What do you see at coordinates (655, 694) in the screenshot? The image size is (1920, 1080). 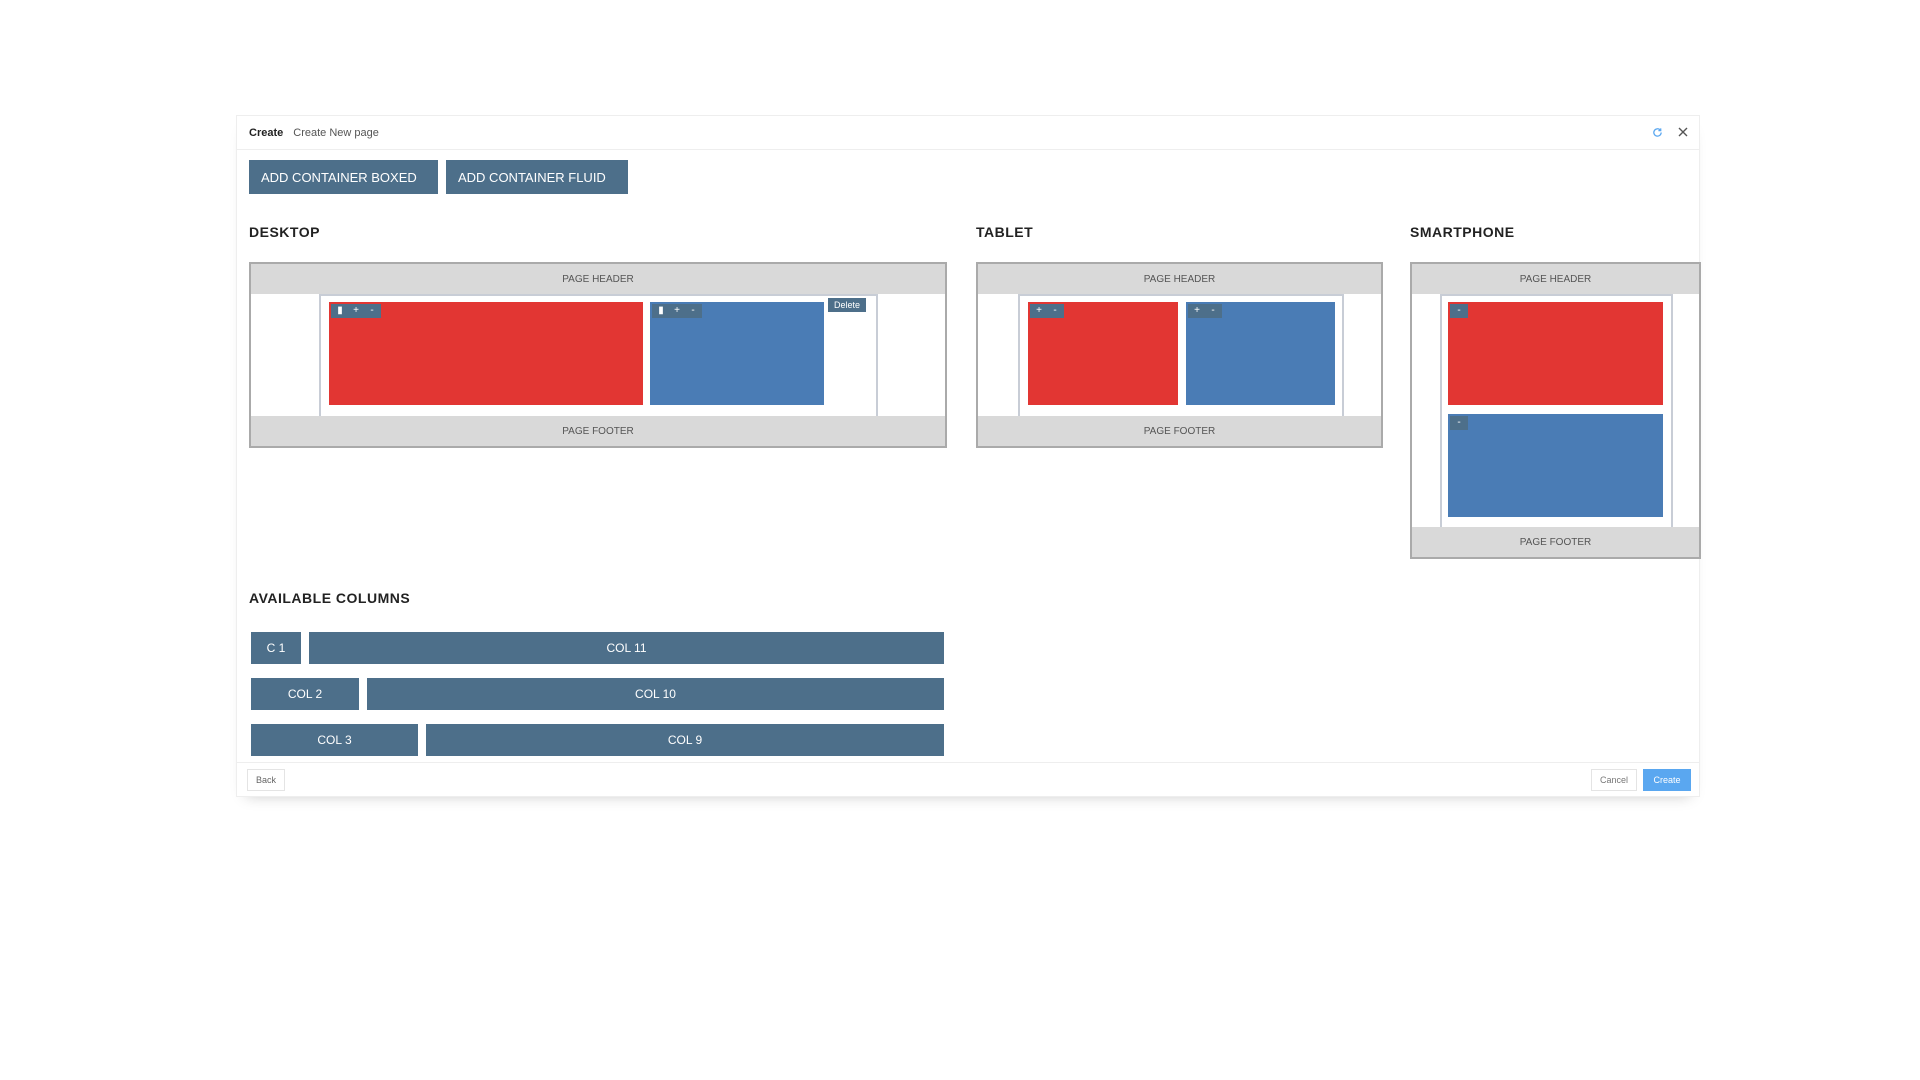 I see `column-chip-col10: COL 10` at bounding box center [655, 694].